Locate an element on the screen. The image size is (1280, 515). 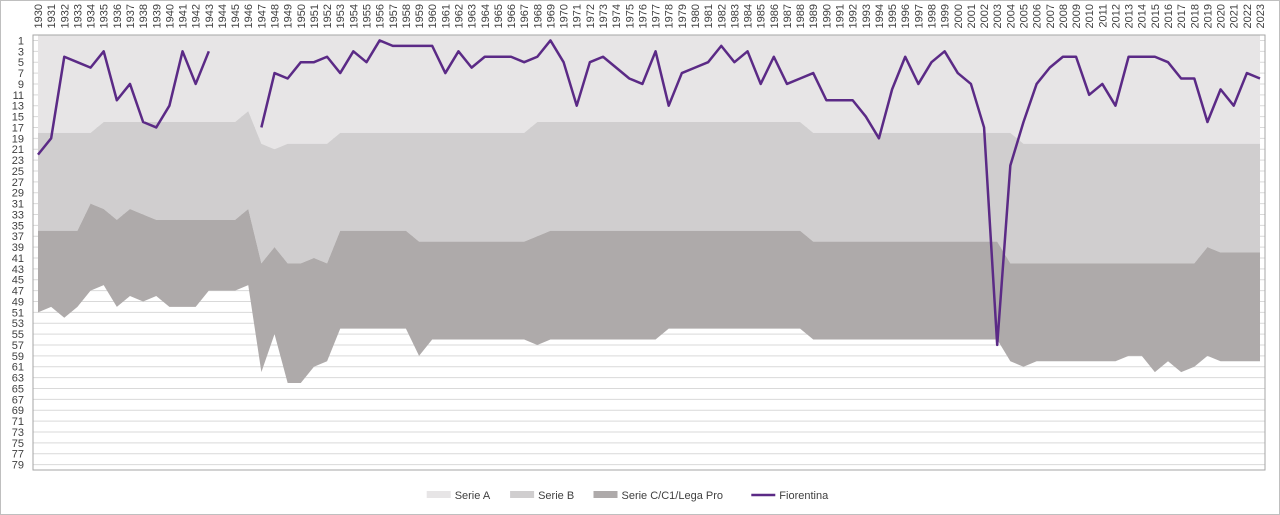
x-tick-label: 1999 is located at coordinates (946, 16).